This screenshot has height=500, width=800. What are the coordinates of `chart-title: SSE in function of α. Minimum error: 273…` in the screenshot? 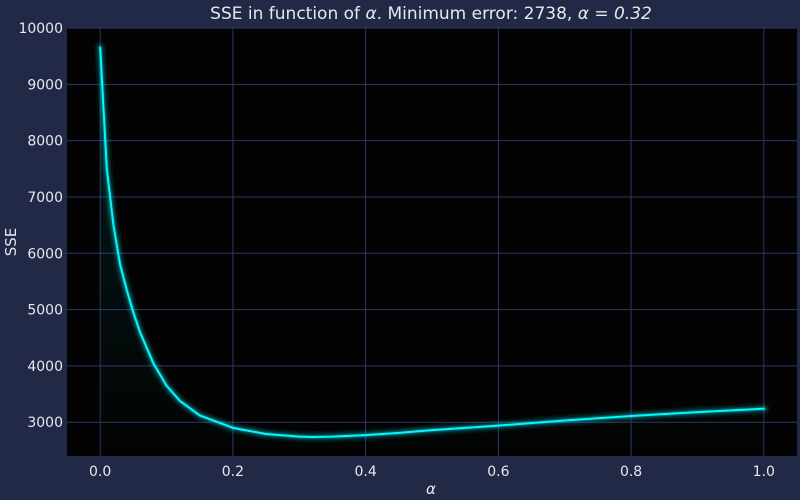 It's located at (431, 14).